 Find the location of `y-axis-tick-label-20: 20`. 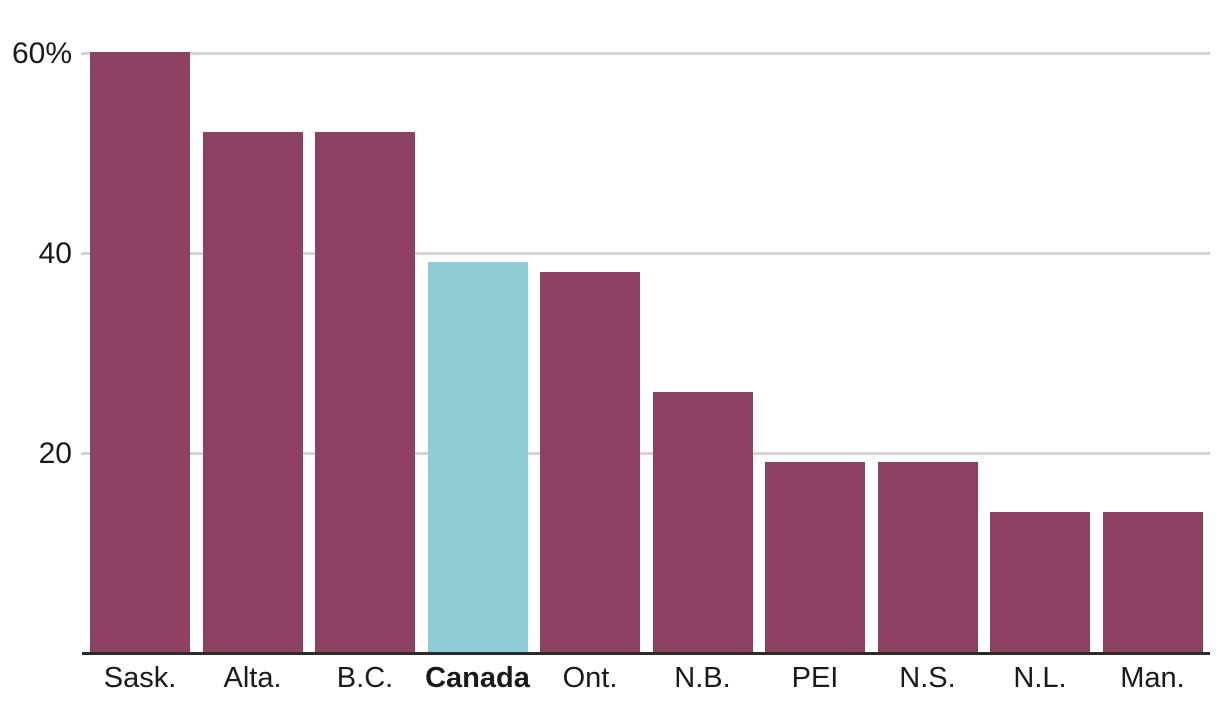

y-axis-tick-label-20: 20 is located at coordinates (55, 453).